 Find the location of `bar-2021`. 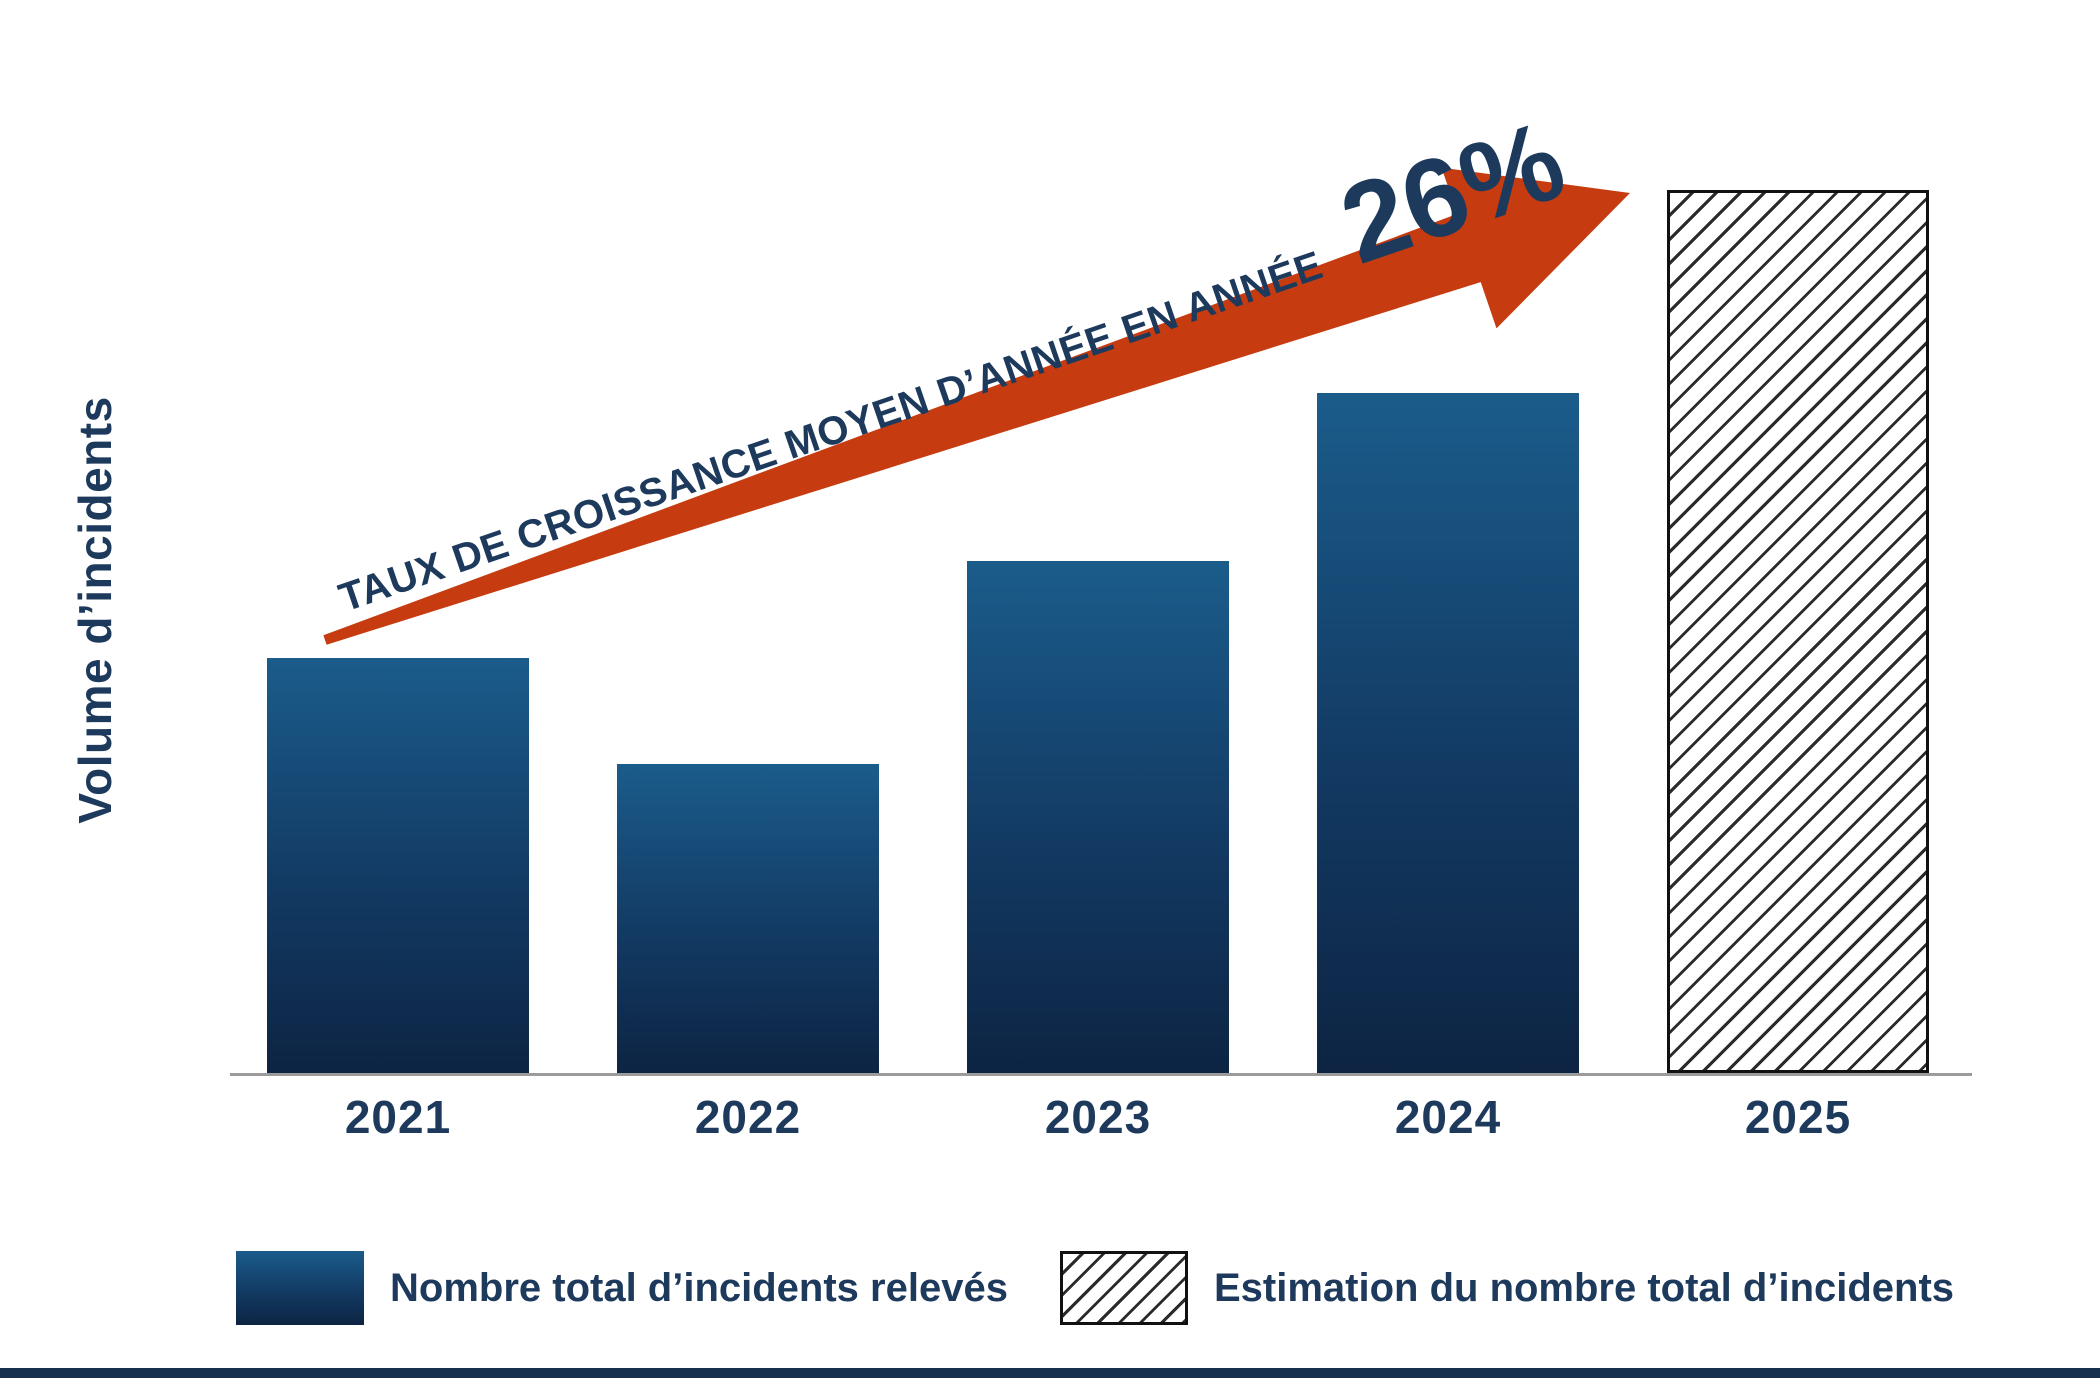

bar-2021 is located at coordinates (398, 865).